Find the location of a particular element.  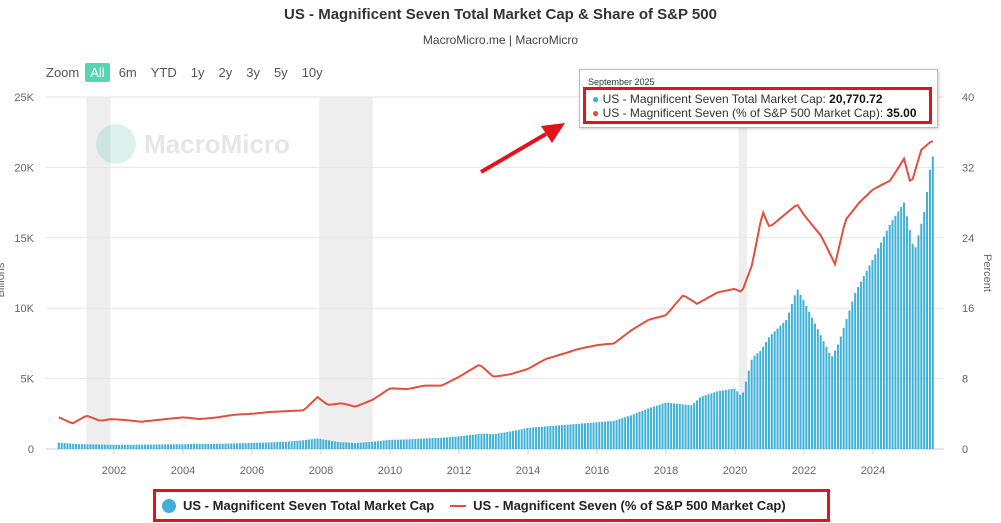

zoom-toolbar: Zoom All 6m YTD 1y 2y 3y 5y 10y is located at coordinates (189, 72).